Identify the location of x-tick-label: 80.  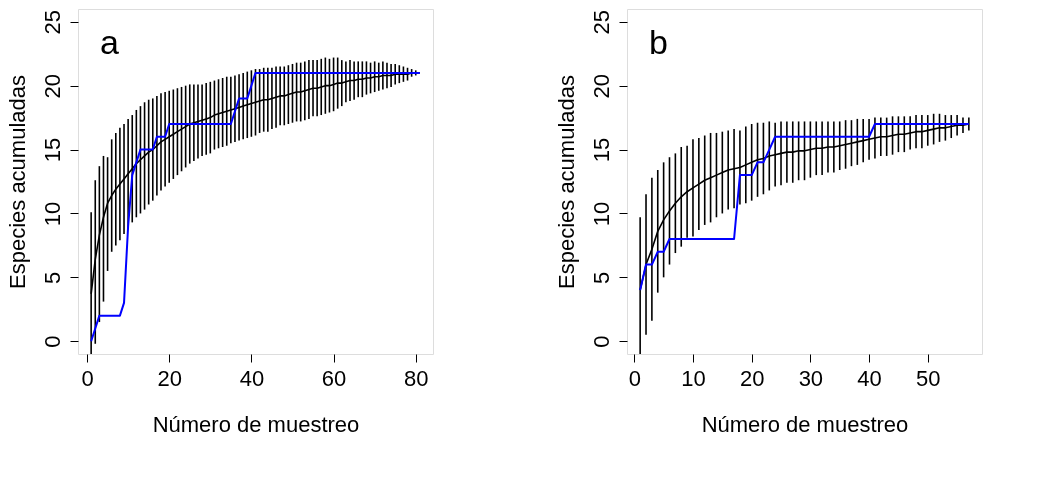
(416, 378).